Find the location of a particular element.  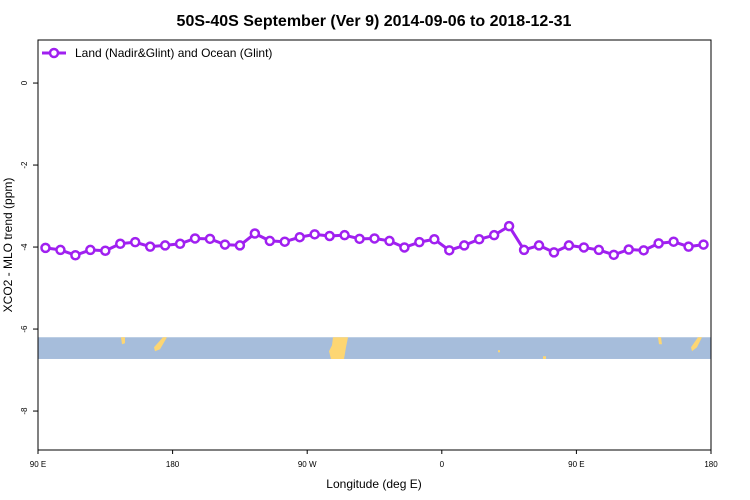

series-group is located at coordinates (374, 240).